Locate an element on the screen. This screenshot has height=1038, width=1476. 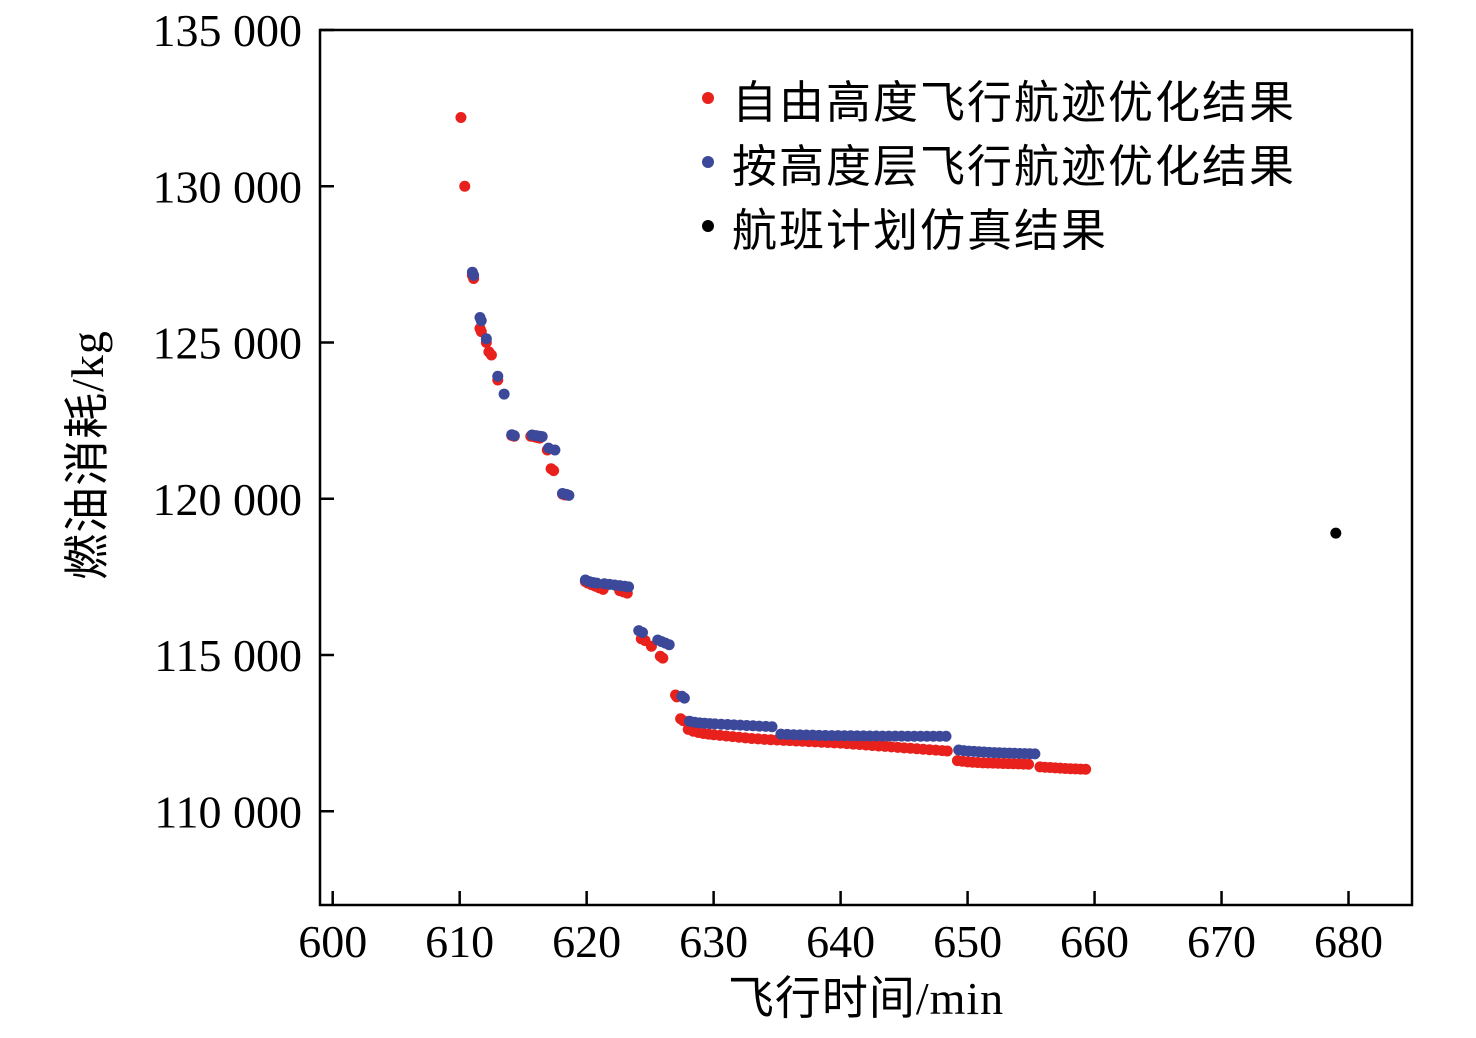
y-tick-label: 135 000 is located at coordinates (228, 30).